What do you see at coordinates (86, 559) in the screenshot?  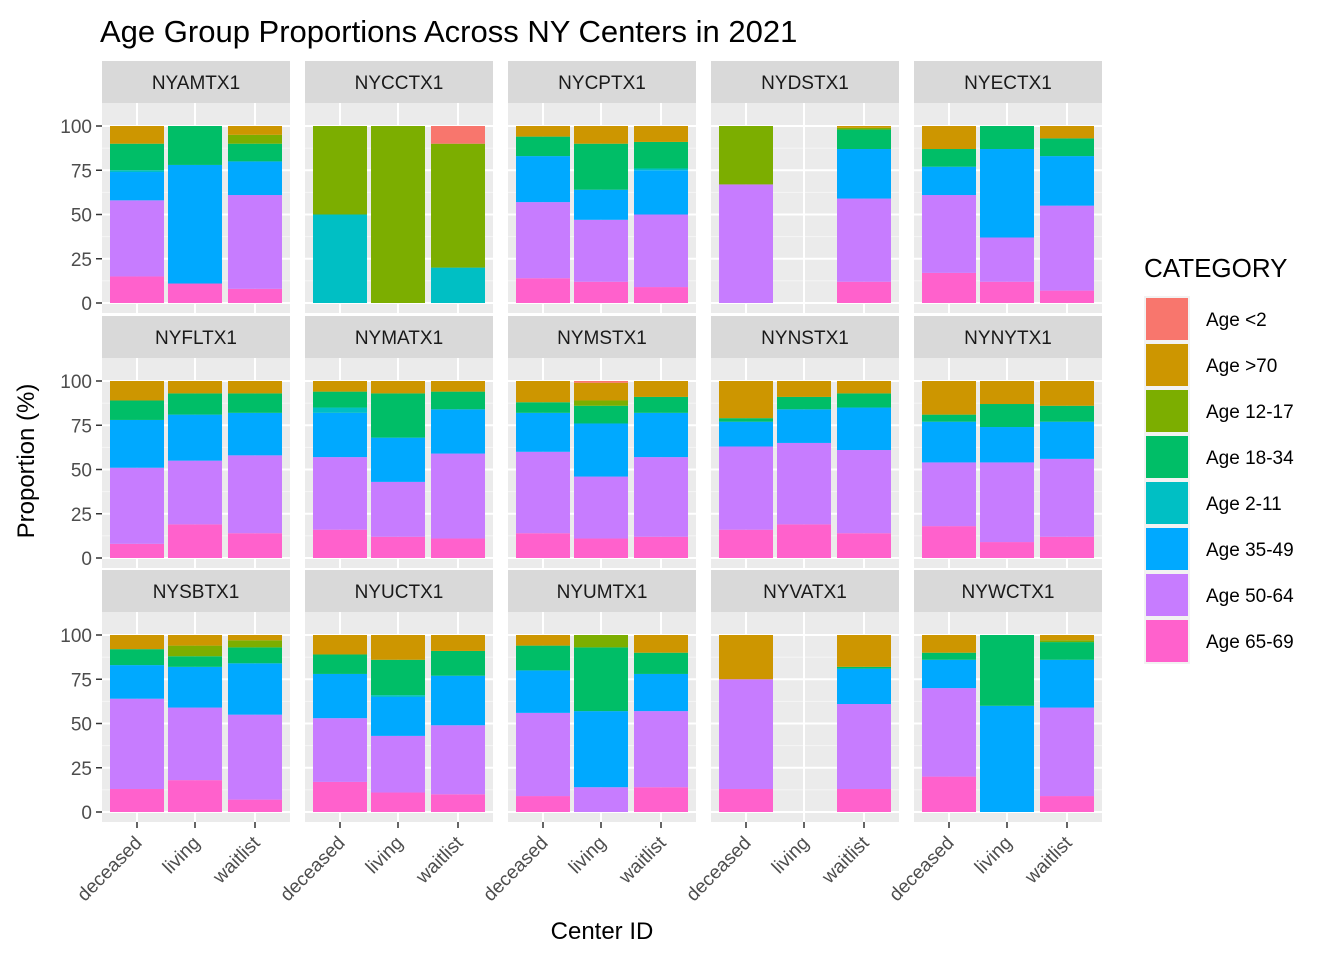 I see `y-tick-label: 0` at bounding box center [86, 559].